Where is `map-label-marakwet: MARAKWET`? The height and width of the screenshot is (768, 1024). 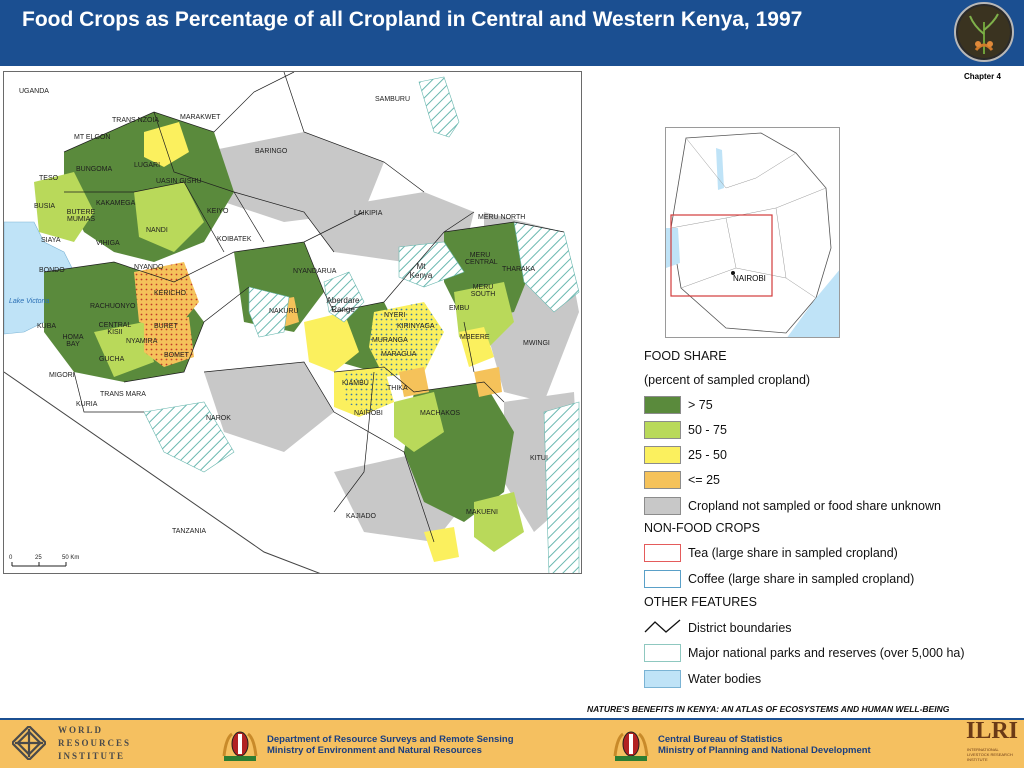 map-label-marakwet: MARAKWET is located at coordinates (200, 117).